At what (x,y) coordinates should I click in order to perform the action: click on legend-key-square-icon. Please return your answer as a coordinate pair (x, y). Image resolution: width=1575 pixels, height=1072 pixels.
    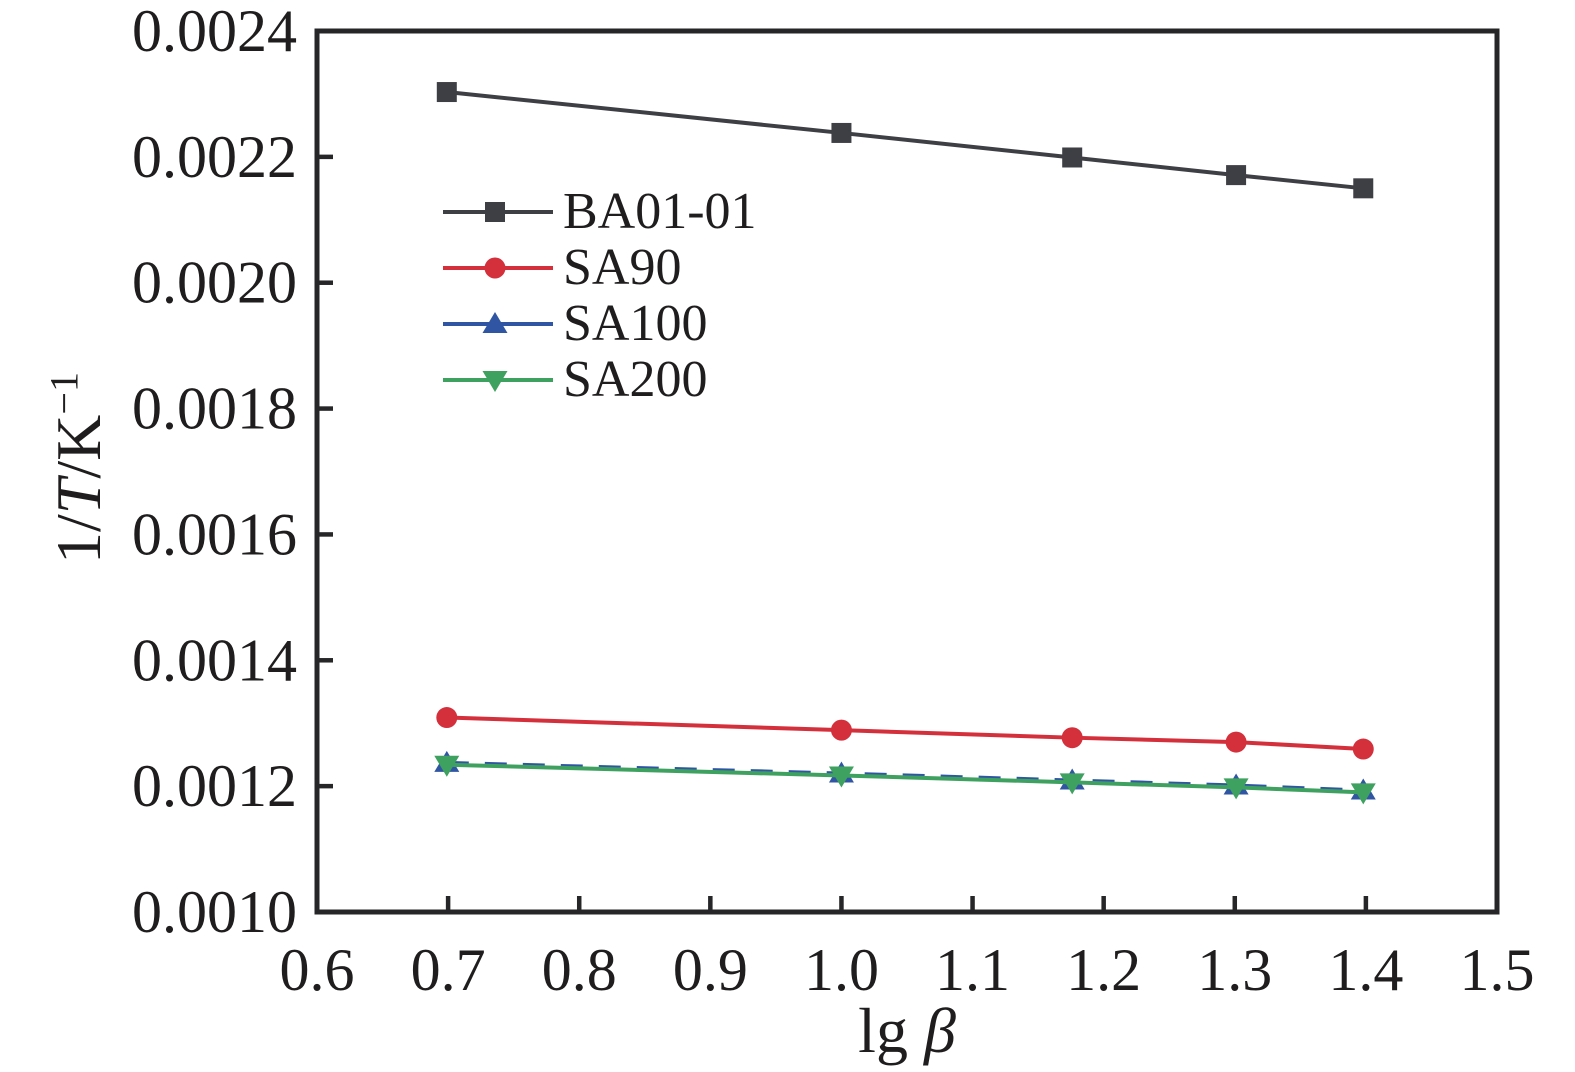
    Looking at the image, I should click on (498, 212).